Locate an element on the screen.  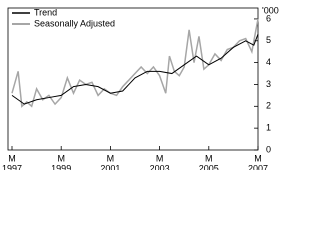
legend-label: Seasonally Adjusted is located at coordinates (74, 23).